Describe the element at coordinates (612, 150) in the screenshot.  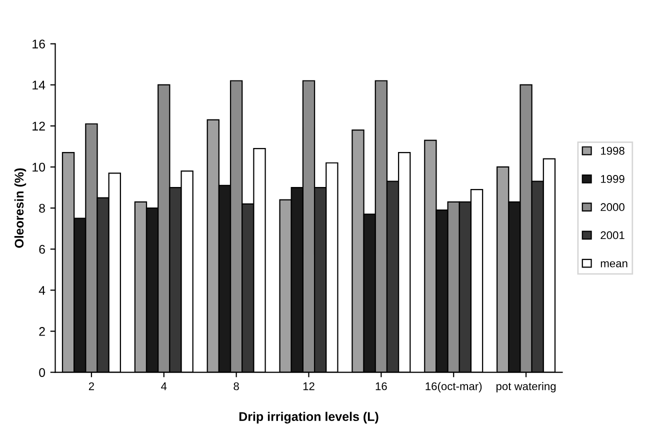
I see `legend-label: 1998` at that location.